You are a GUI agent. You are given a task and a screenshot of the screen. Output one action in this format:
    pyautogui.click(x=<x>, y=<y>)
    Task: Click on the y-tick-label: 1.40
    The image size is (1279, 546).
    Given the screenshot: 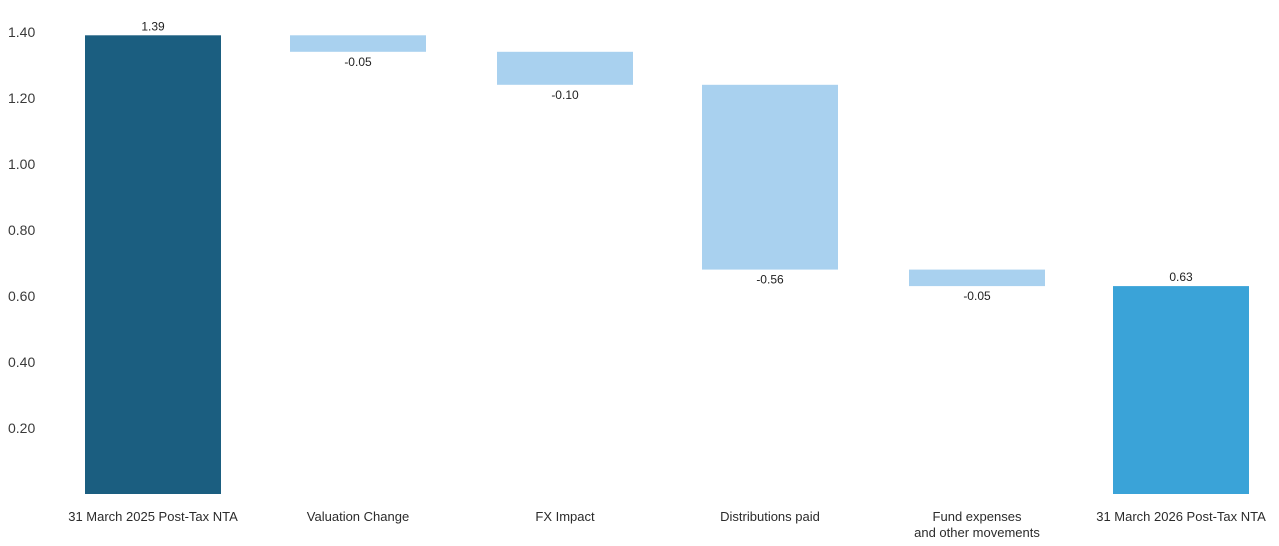 What is the action you would take?
    pyautogui.click(x=21, y=32)
    